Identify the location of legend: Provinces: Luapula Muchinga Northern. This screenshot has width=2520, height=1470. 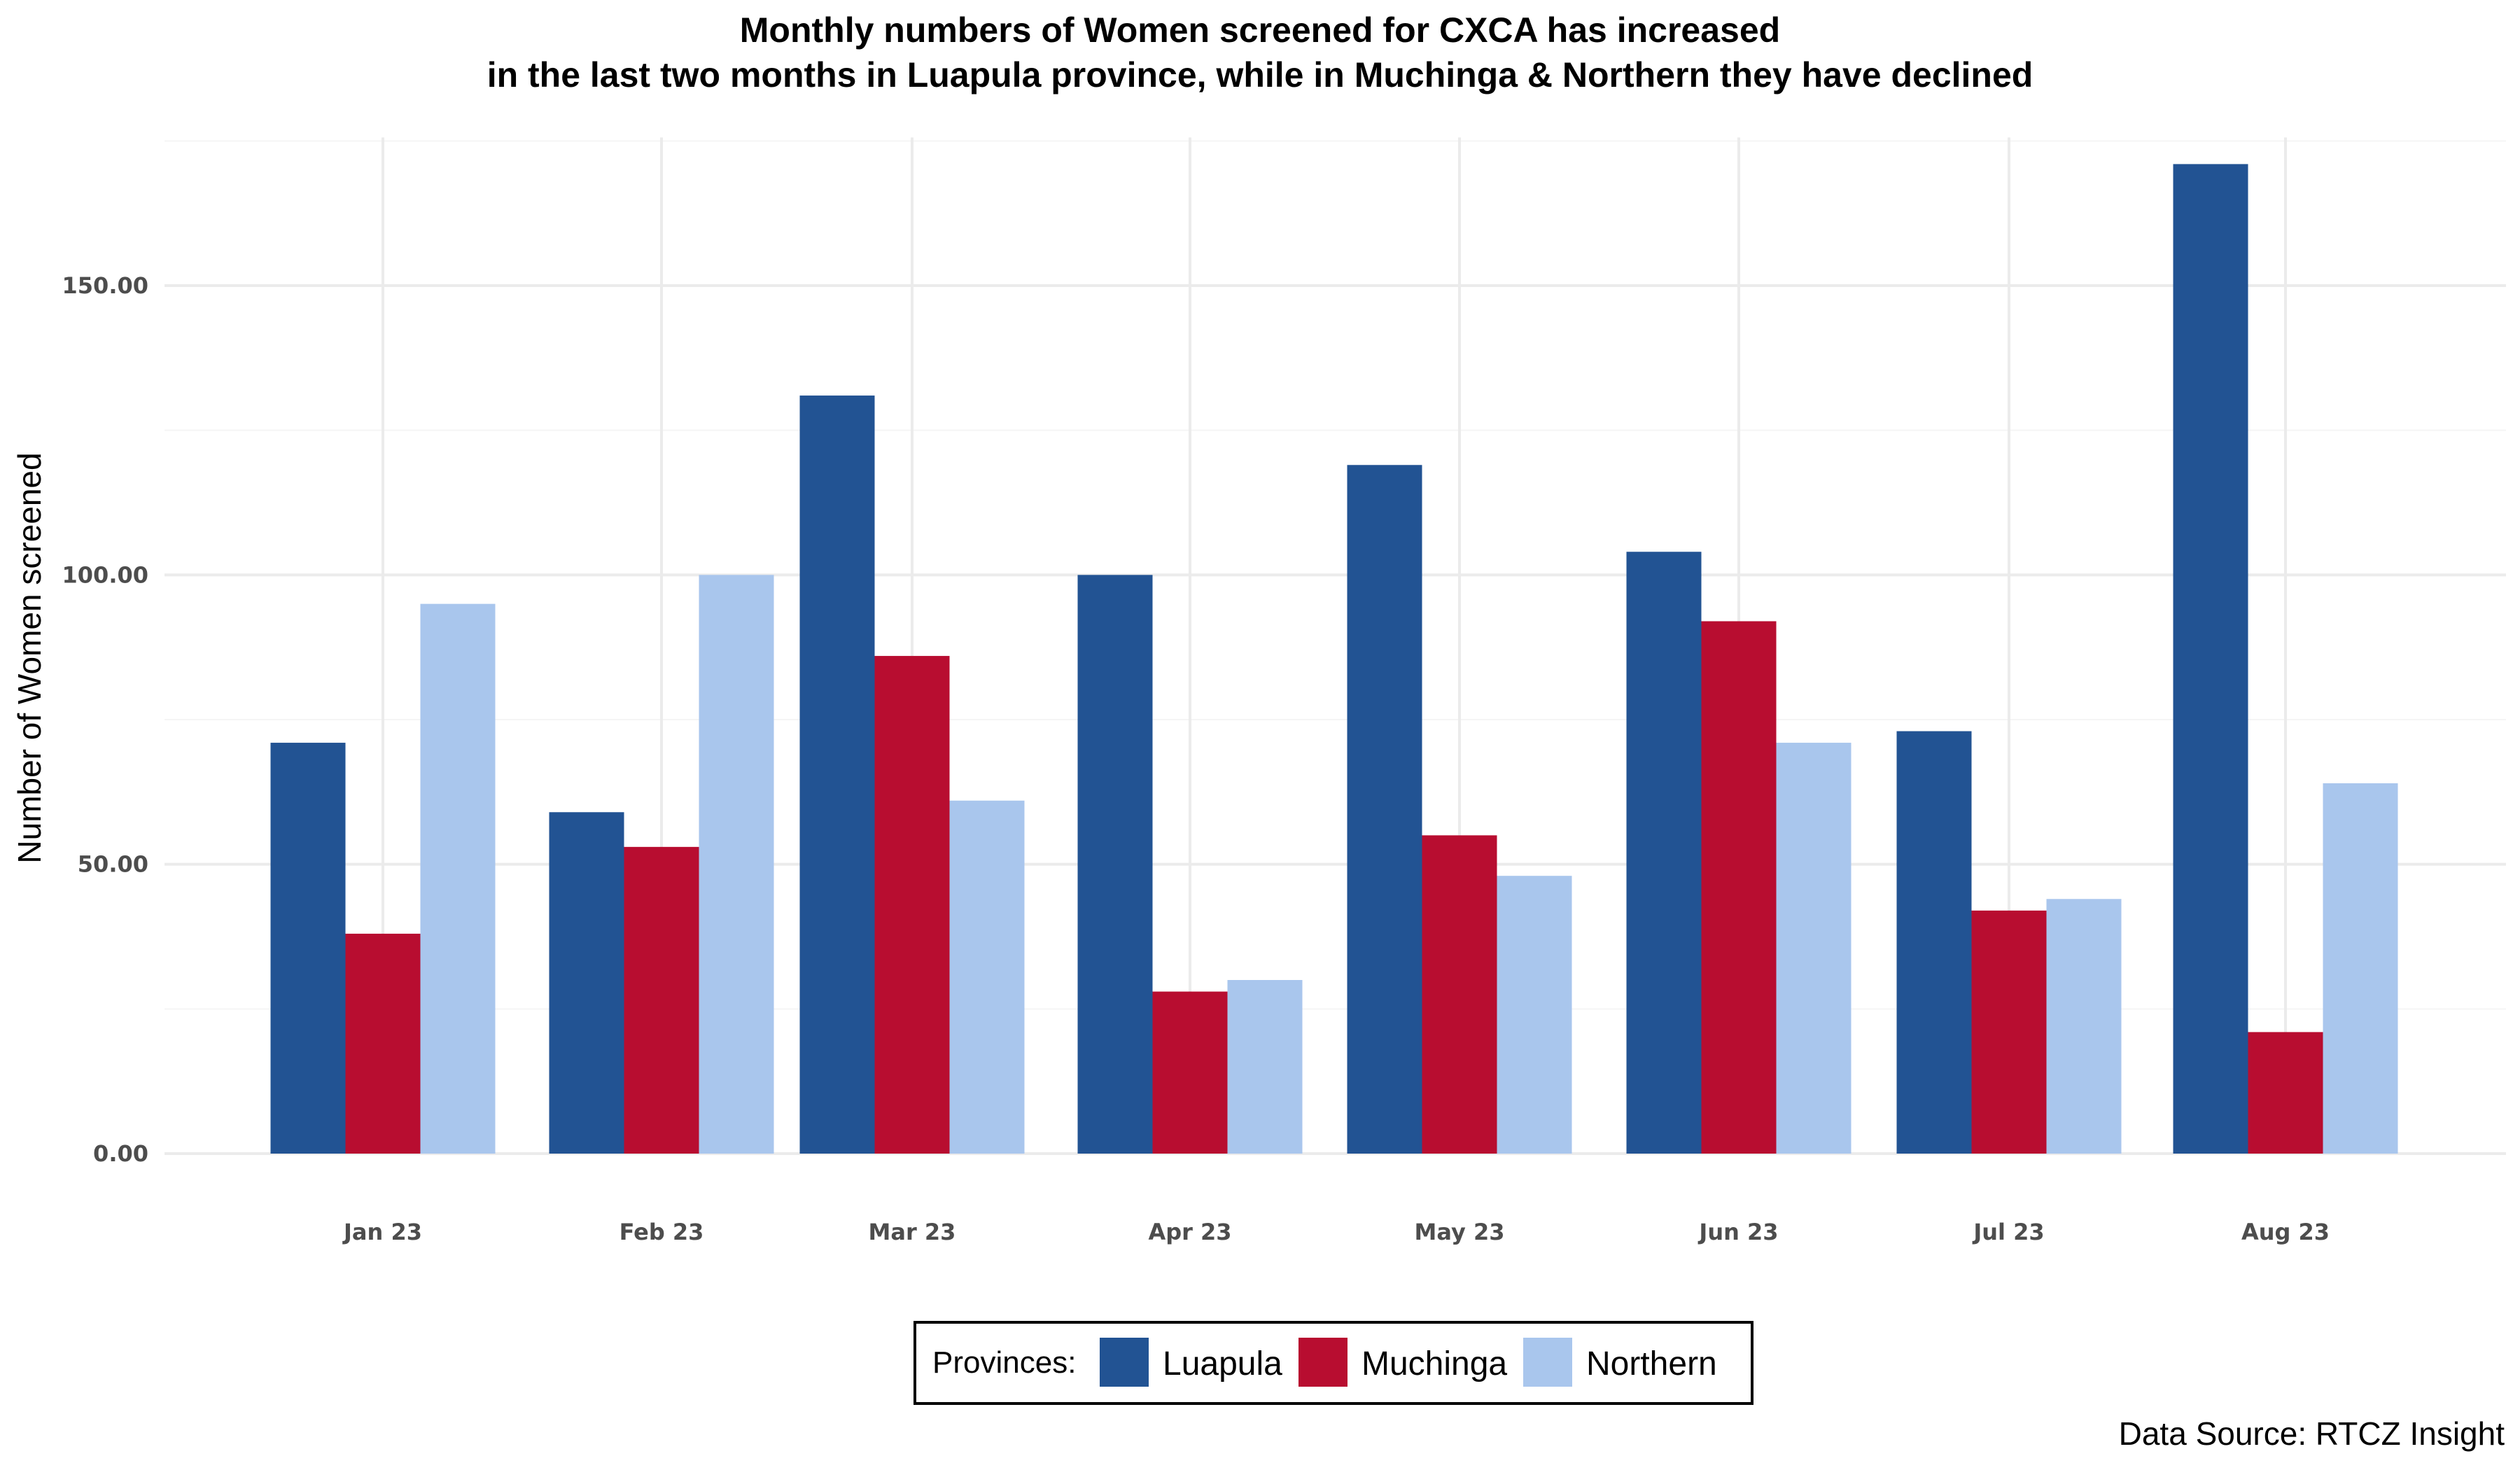
(1333, 1363).